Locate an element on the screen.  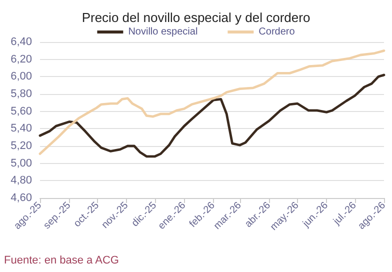
source-note: Fuente: en base a ACG is located at coordinates (61, 260).